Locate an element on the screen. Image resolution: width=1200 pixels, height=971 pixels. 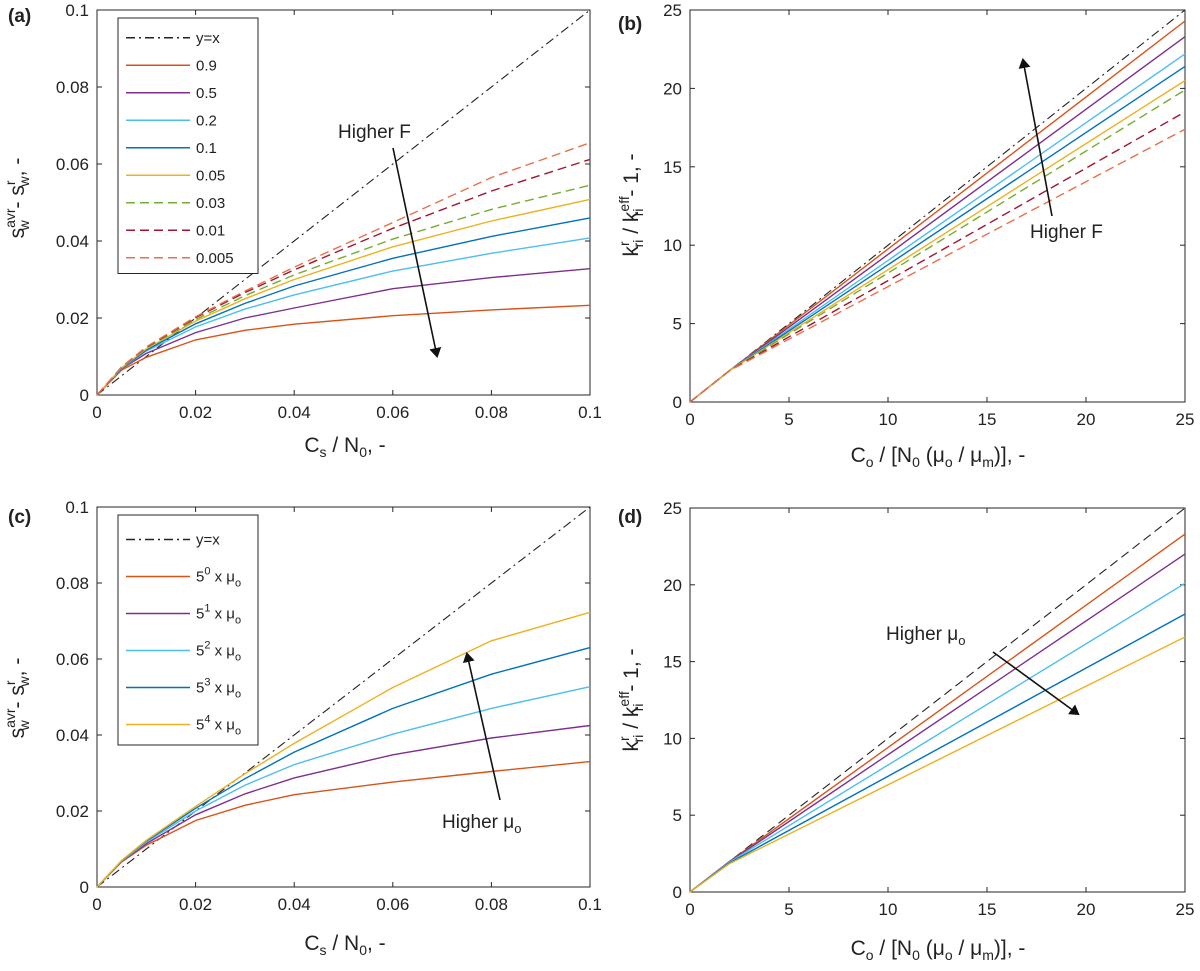
legend-label: 0.2 is located at coordinates (206, 120).